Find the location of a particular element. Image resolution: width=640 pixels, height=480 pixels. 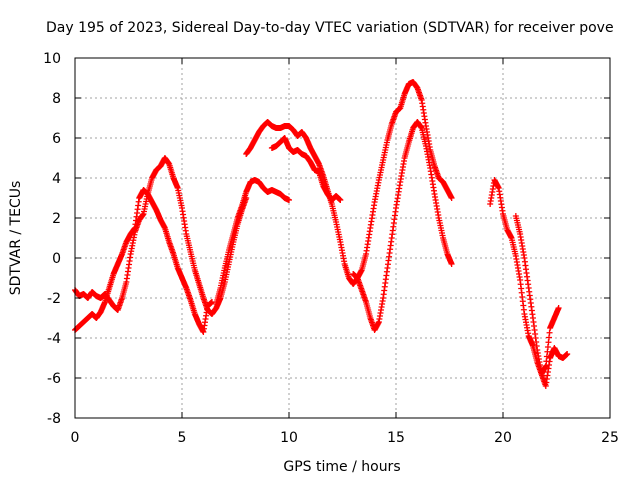

y-tick-label: 6 is located at coordinates (56, 139).